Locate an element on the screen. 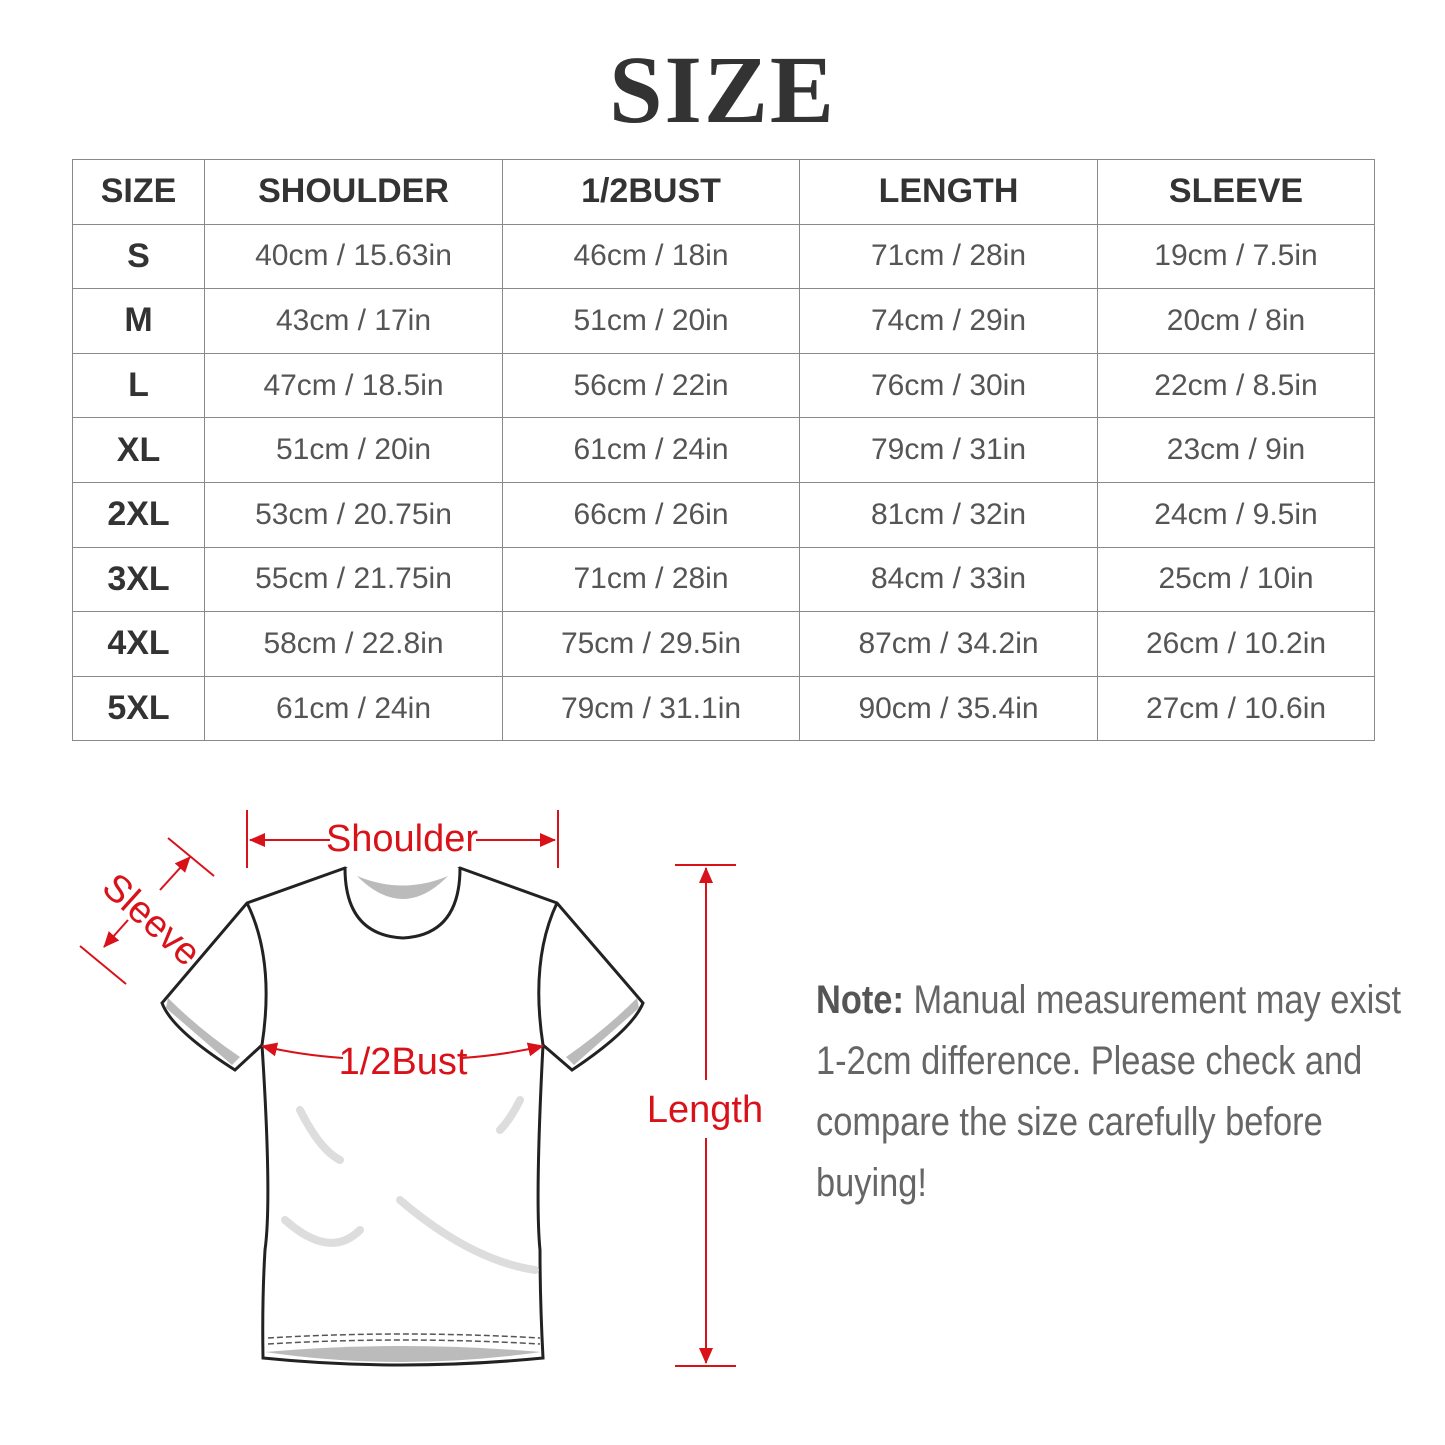 This screenshot has height=1445, width=1445. bust-label: 1/2Bust is located at coordinates (403, 1062).